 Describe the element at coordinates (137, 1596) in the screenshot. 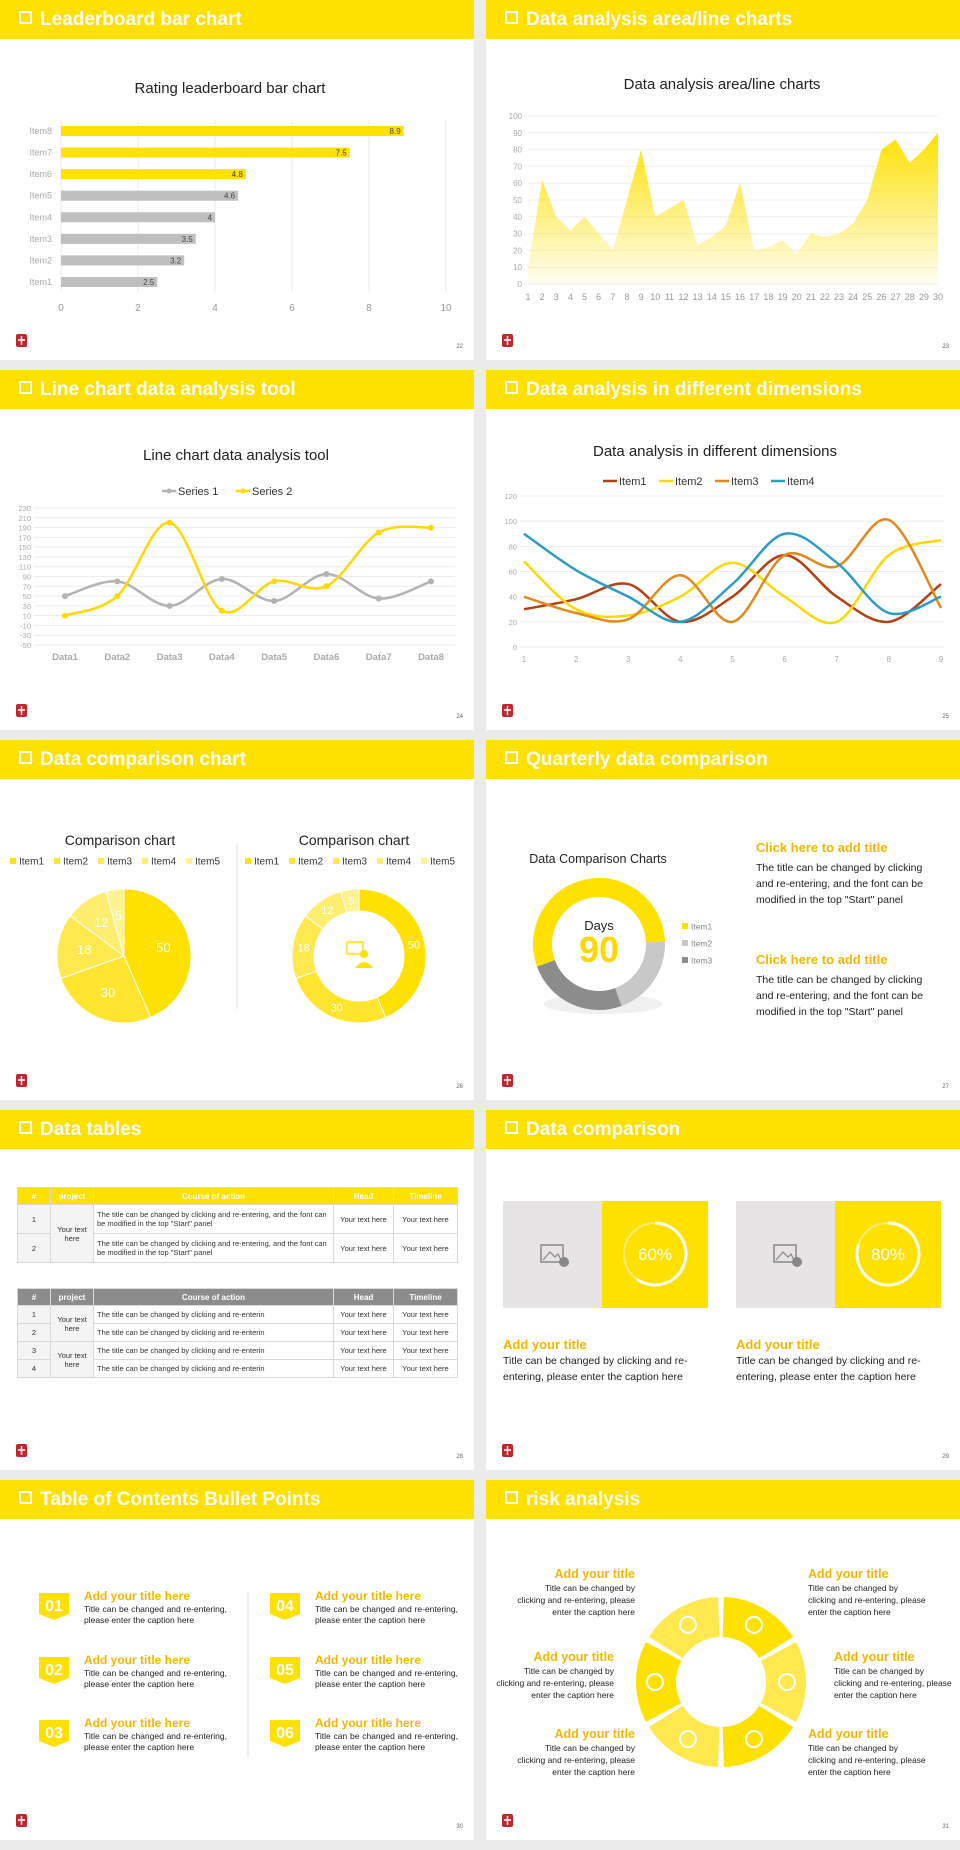

I see `item-title: Add your title here` at that location.